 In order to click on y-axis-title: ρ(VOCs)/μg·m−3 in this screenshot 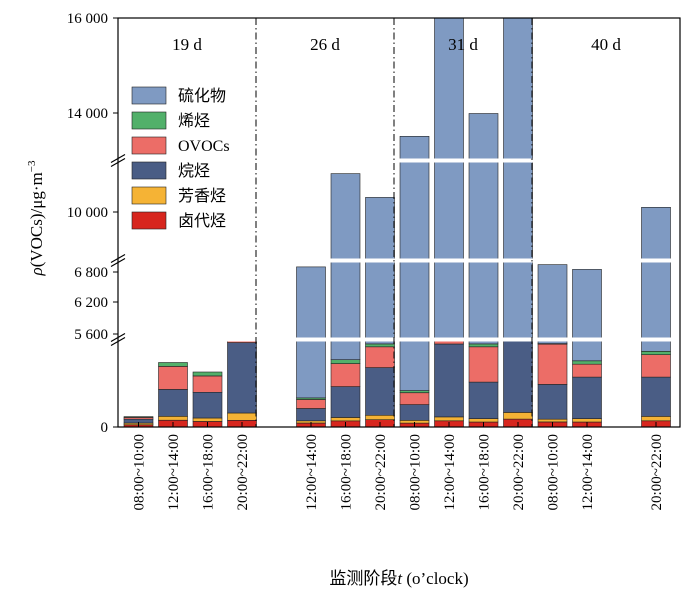, I will do `click(36, 218)`.